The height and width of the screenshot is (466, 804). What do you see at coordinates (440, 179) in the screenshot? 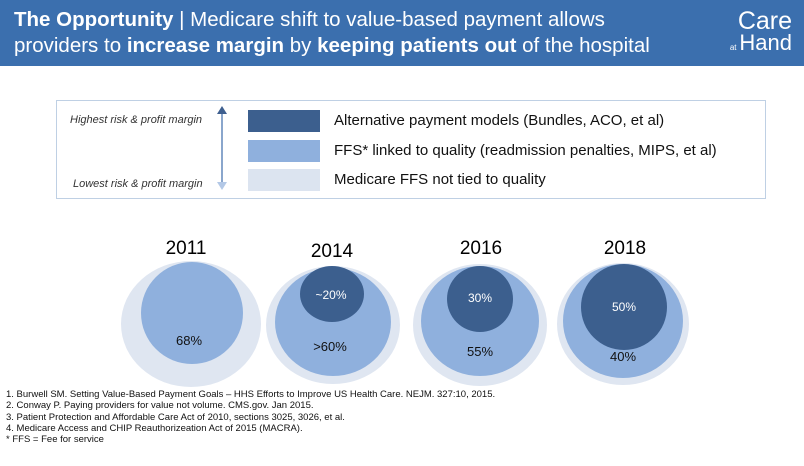
I see `legend-label-ffs: Medicare FFS not tied to quality` at bounding box center [440, 179].